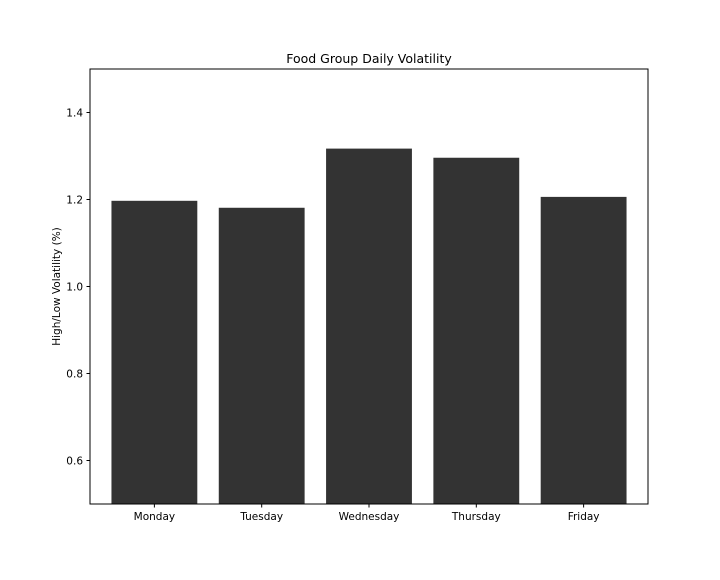 Image resolution: width=720 pixels, height=580 pixels. I want to click on x-tick-label: Thursday, so click(476, 517).